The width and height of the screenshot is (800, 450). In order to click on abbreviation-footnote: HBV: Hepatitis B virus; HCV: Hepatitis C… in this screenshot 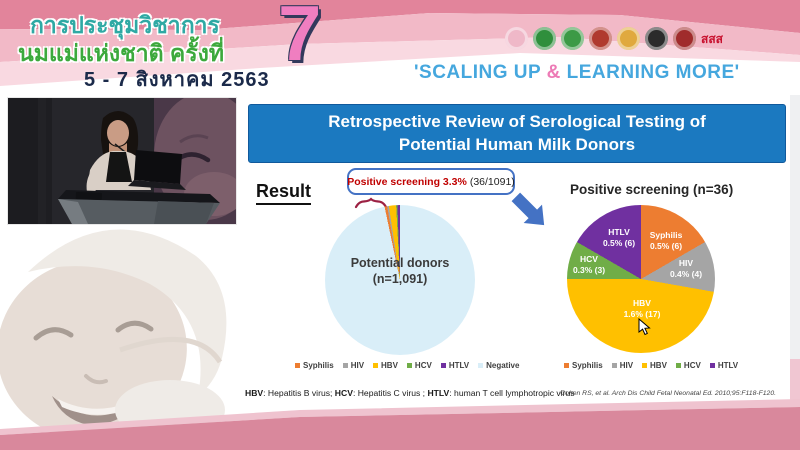, I will do `click(410, 393)`.